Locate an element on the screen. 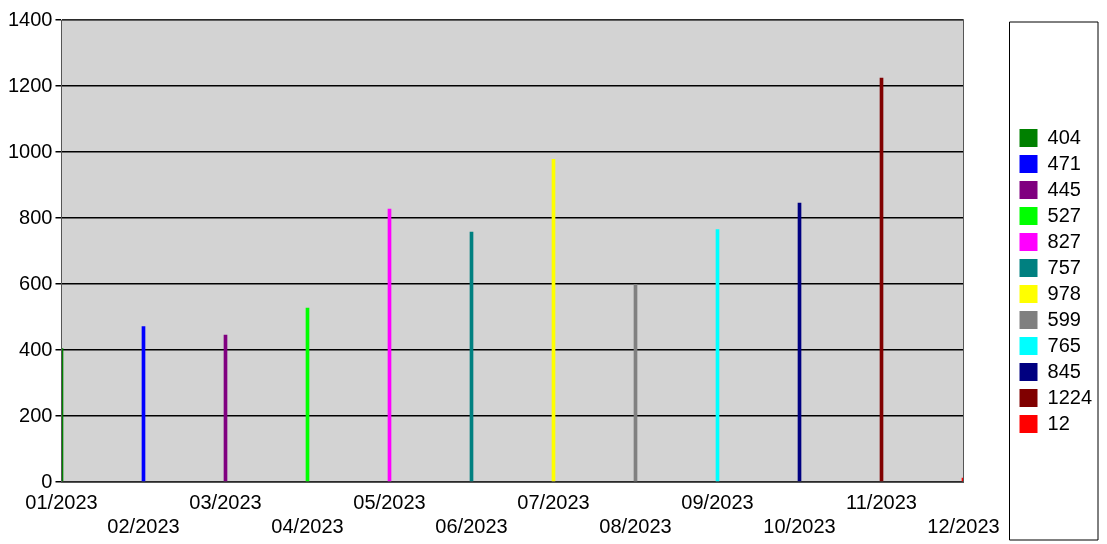 Image resolution: width=1107 pixels, height=544 pixels. legend-label: 445 is located at coordinates (1064, 188).